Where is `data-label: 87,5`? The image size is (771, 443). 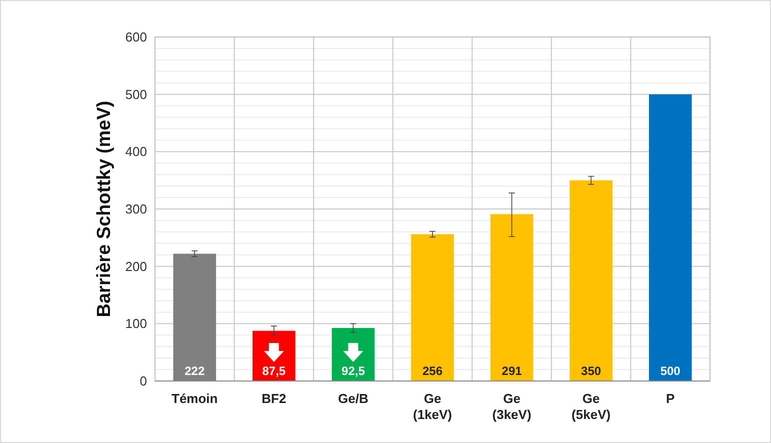 data-label: 87,5 is located at coordinates (274, 371).